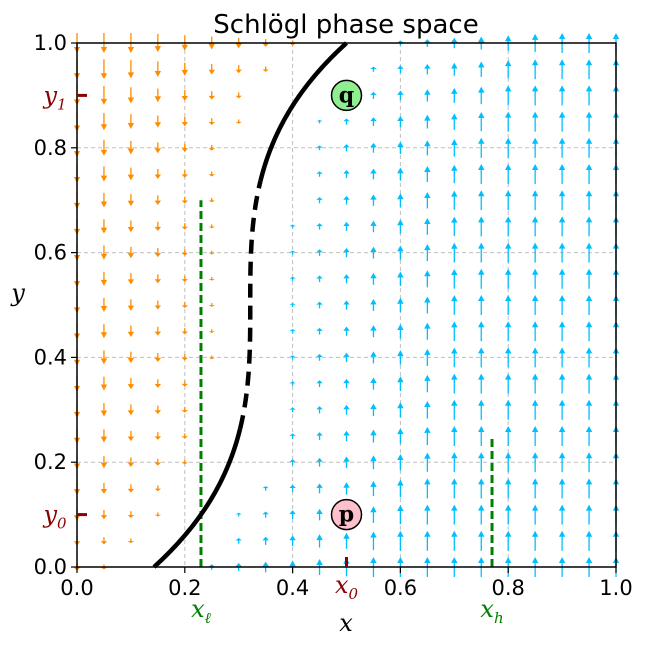 This screenshot has width=648, height=648. I want to click on y-tick-label: 0.4, so click(50, 357).